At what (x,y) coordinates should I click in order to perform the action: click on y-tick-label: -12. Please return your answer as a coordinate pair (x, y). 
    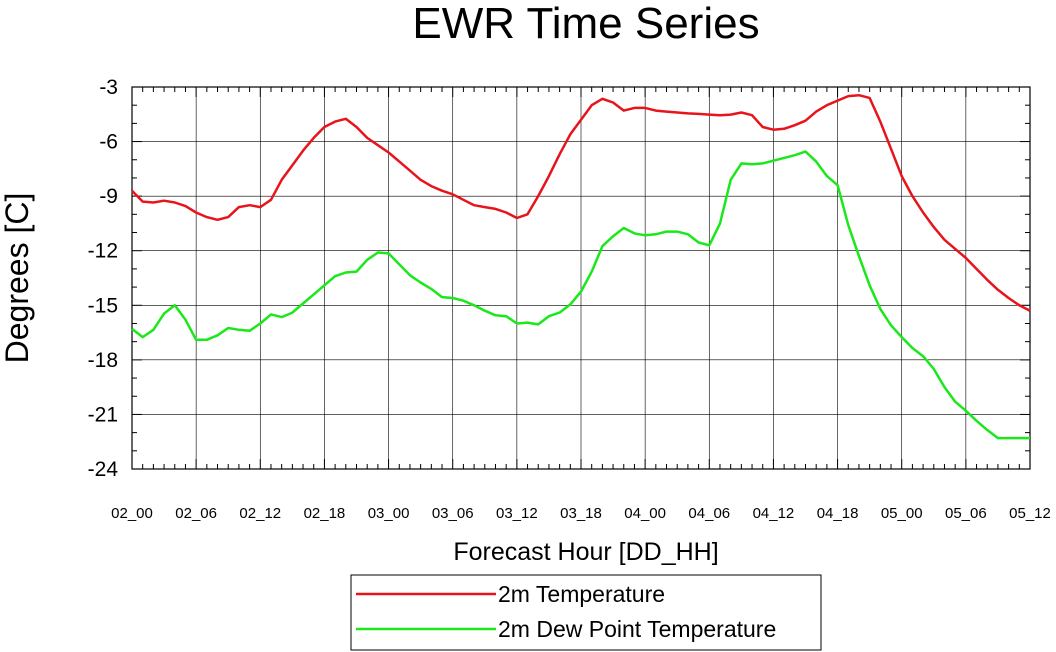
    Looking at the image, I should click on (103, 251).